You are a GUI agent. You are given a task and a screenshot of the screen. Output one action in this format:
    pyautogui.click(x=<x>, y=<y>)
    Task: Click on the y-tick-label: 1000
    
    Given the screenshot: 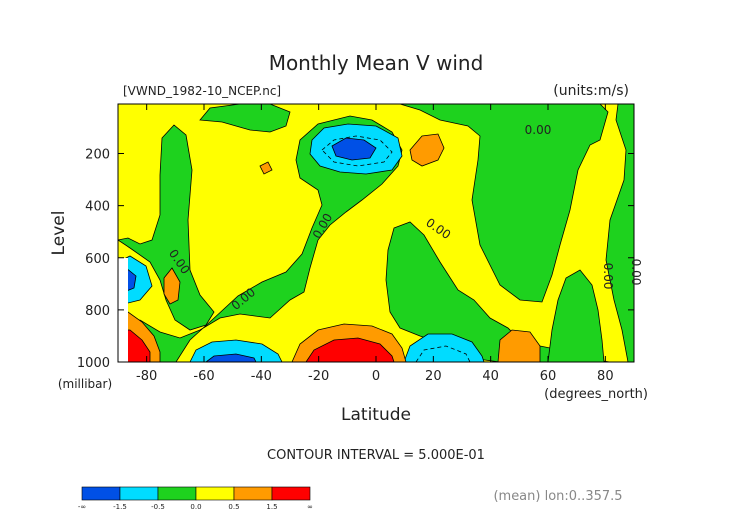 What is the action you would take?
    pyautogui.click(x=93, y=363)
    